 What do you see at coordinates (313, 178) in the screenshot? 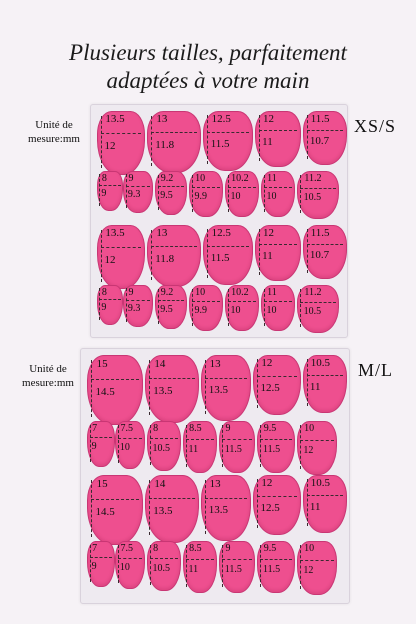
I see `nail-width-label: 11.2` at bounding box center [313, 178].